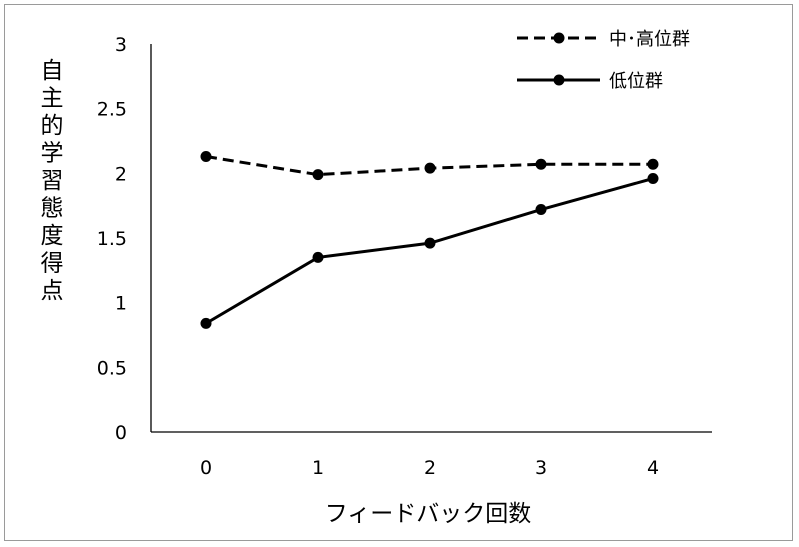 The image size is (799, 547). I want to click on x-axis-title: フィードバック回数, so click(428, 514).